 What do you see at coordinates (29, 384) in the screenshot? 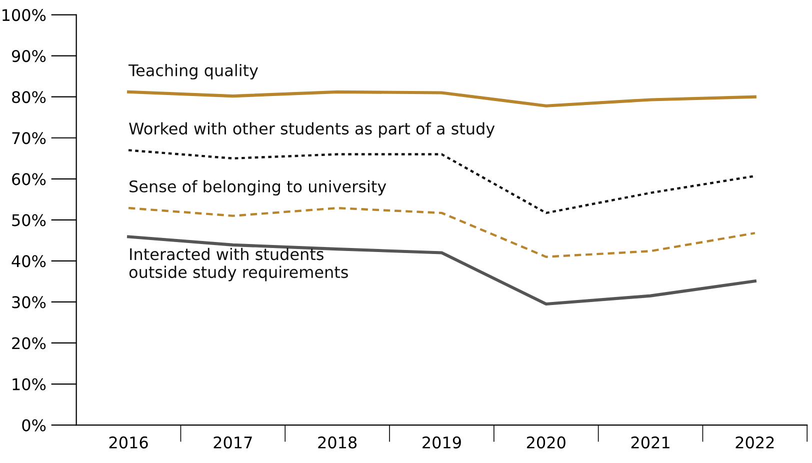
I see `y-tick-label: 10%` at bounding box center [29, 384].